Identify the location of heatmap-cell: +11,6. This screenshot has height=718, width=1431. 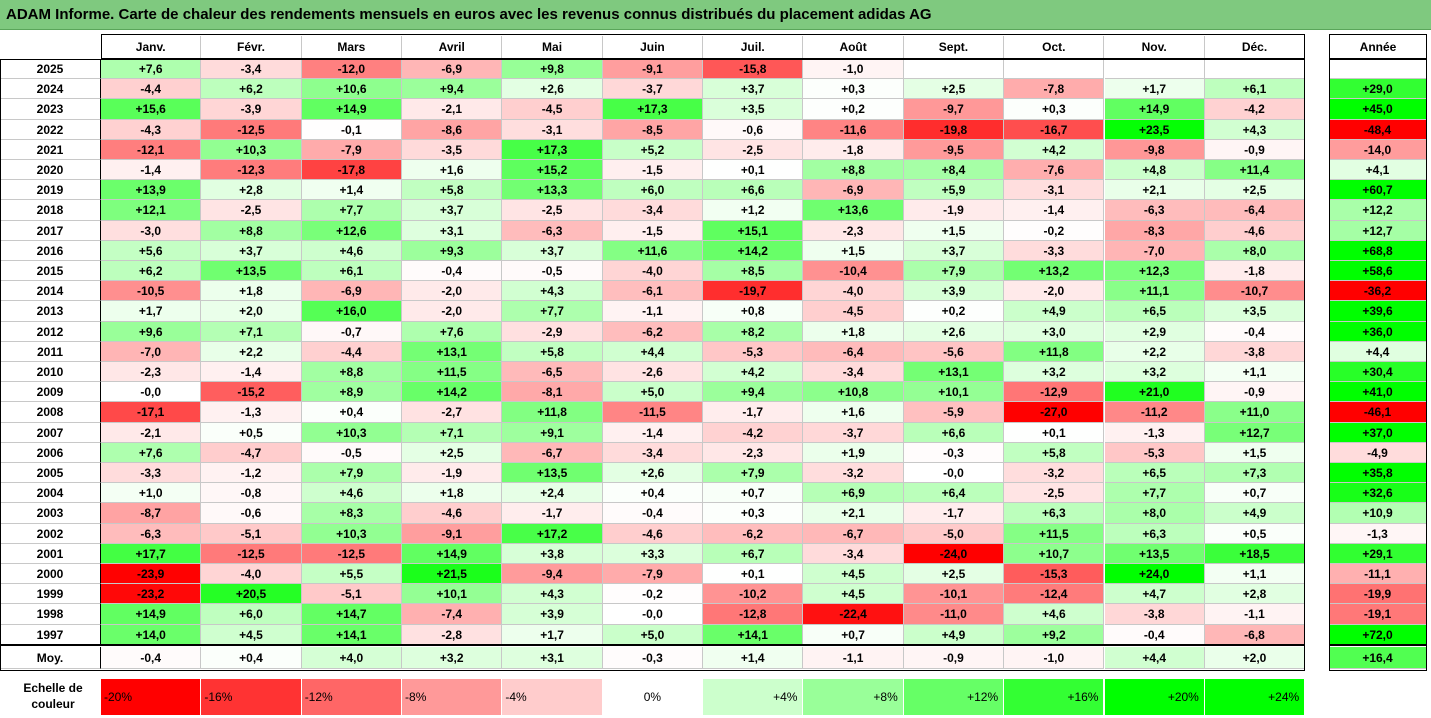
(653, 250).